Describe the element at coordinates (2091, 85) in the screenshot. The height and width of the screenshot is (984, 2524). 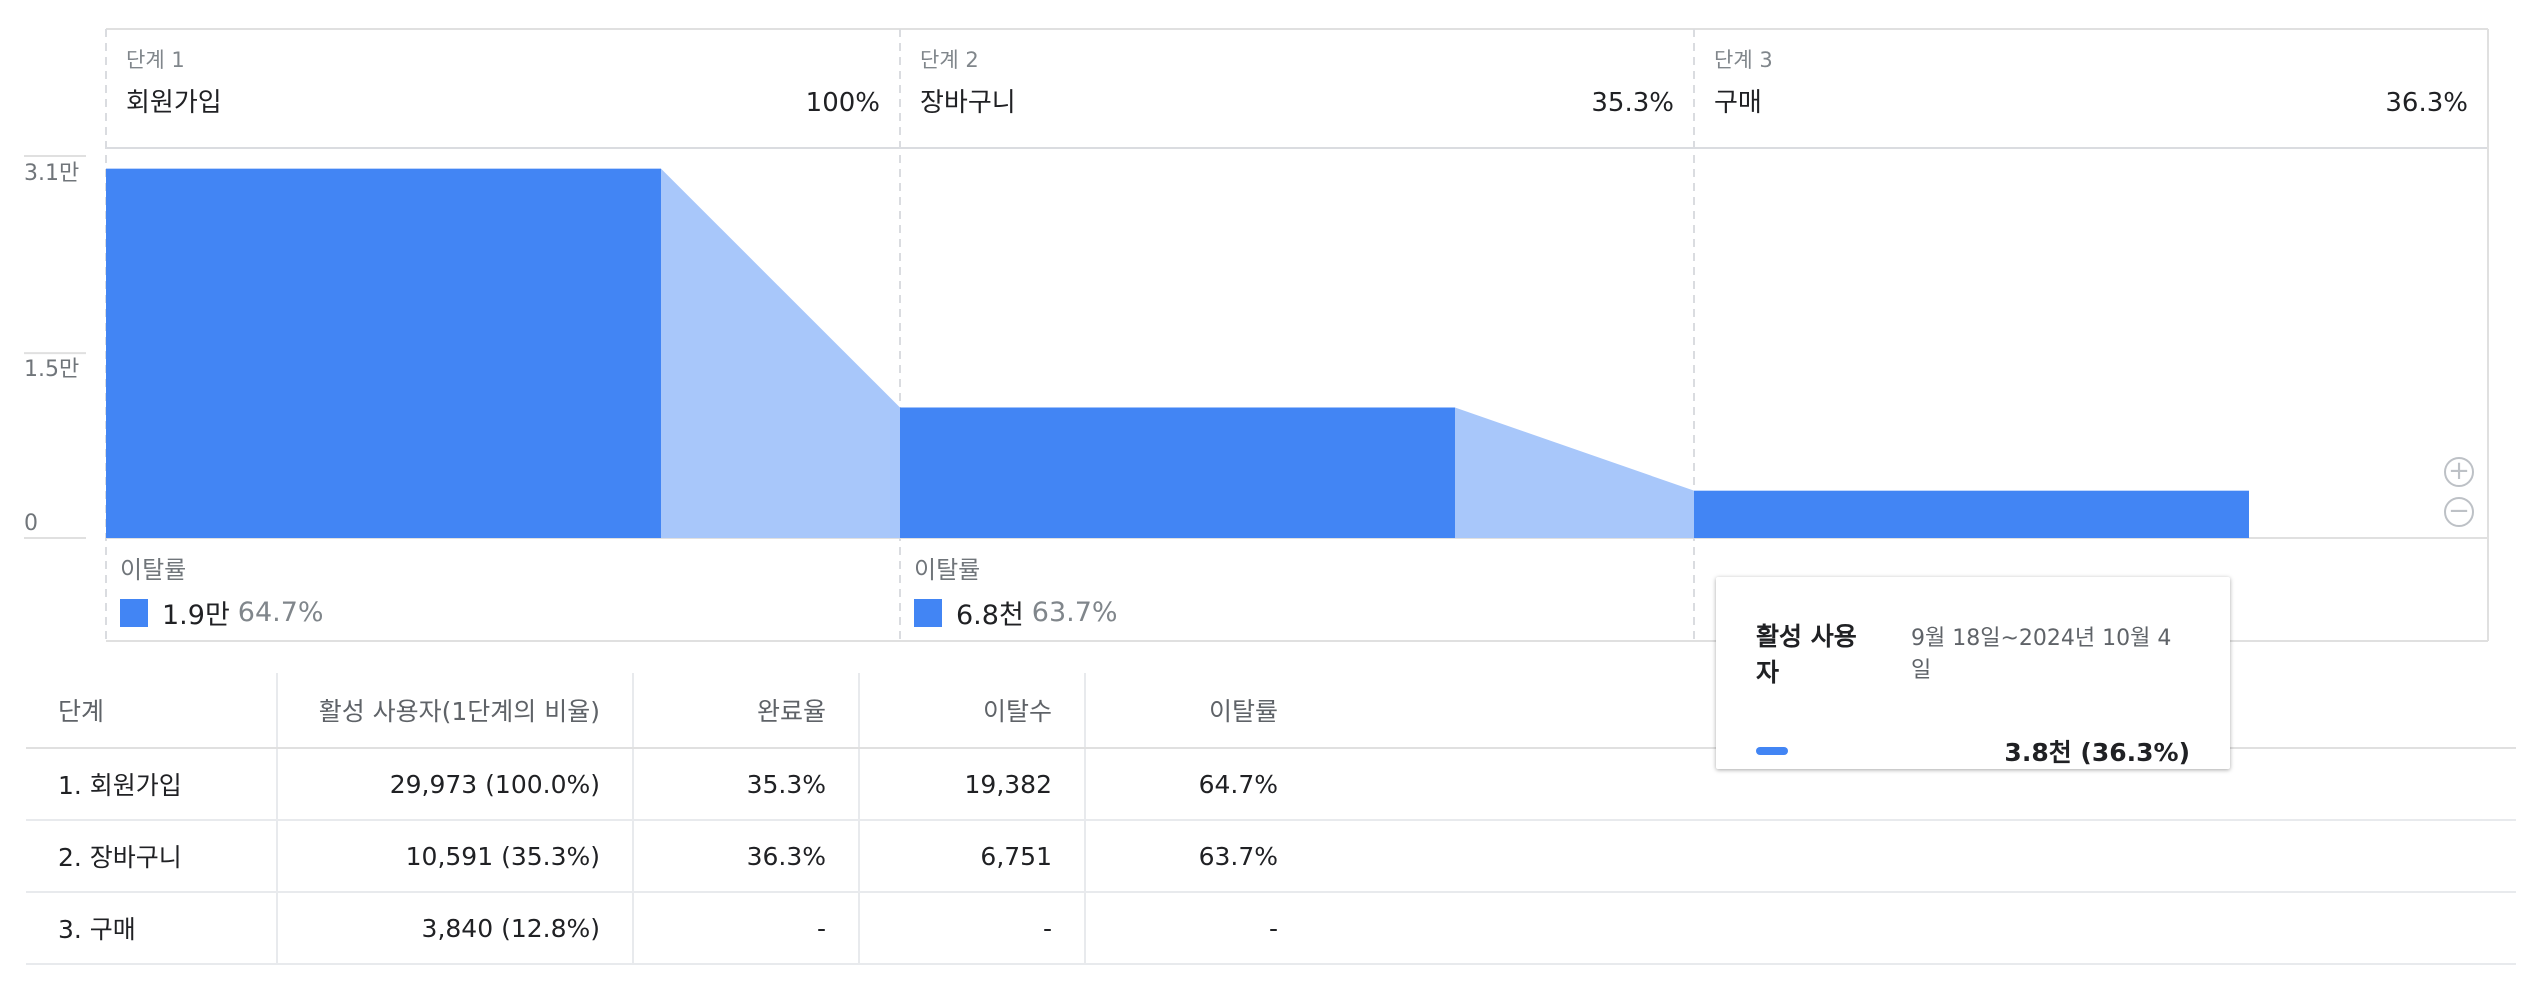
I see `step-header-3: 단계 3 구매 36.3%` at that location.